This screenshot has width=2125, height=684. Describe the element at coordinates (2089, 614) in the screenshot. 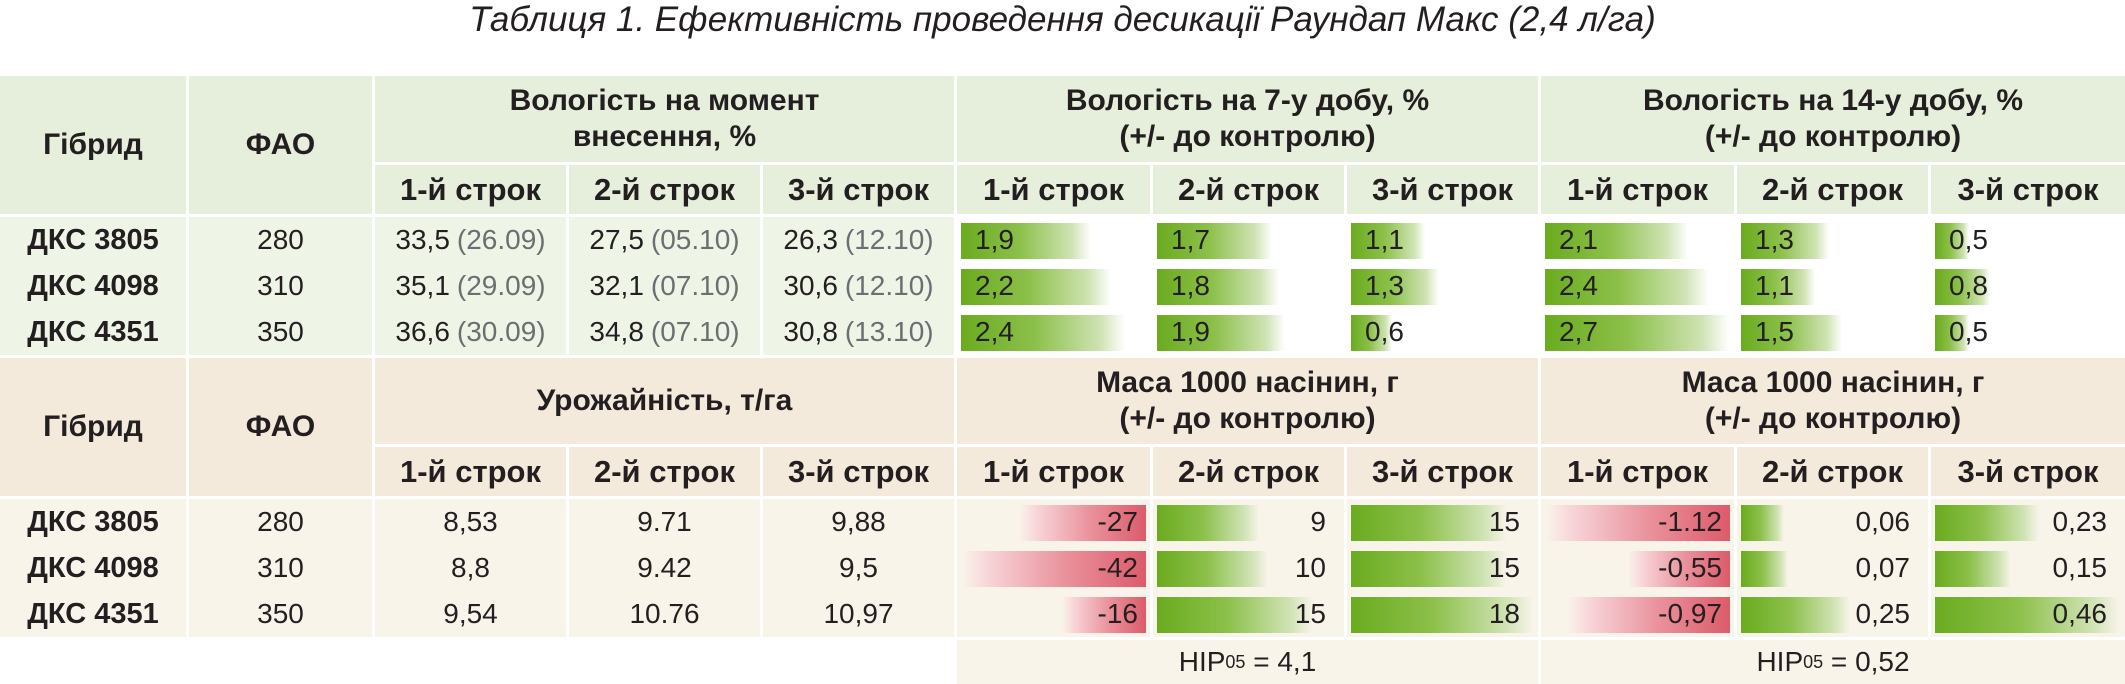

I see `delta-value: 0,46` at that location.